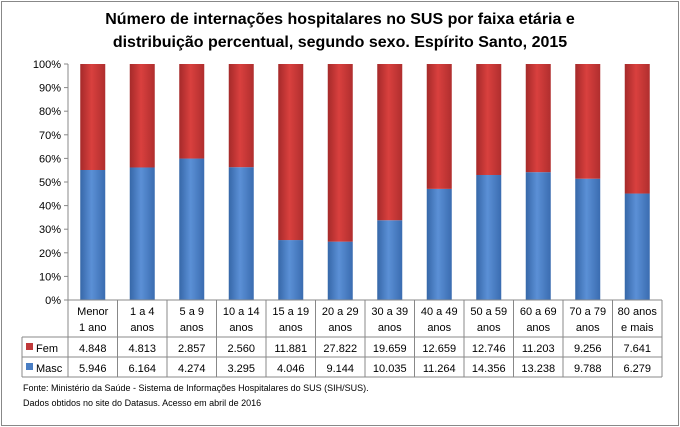 This screenshot has height=427, width=680. Describe the element at coordinates (53, 301) in the screenshot. I see `y-tick-label: 0%` at that location.